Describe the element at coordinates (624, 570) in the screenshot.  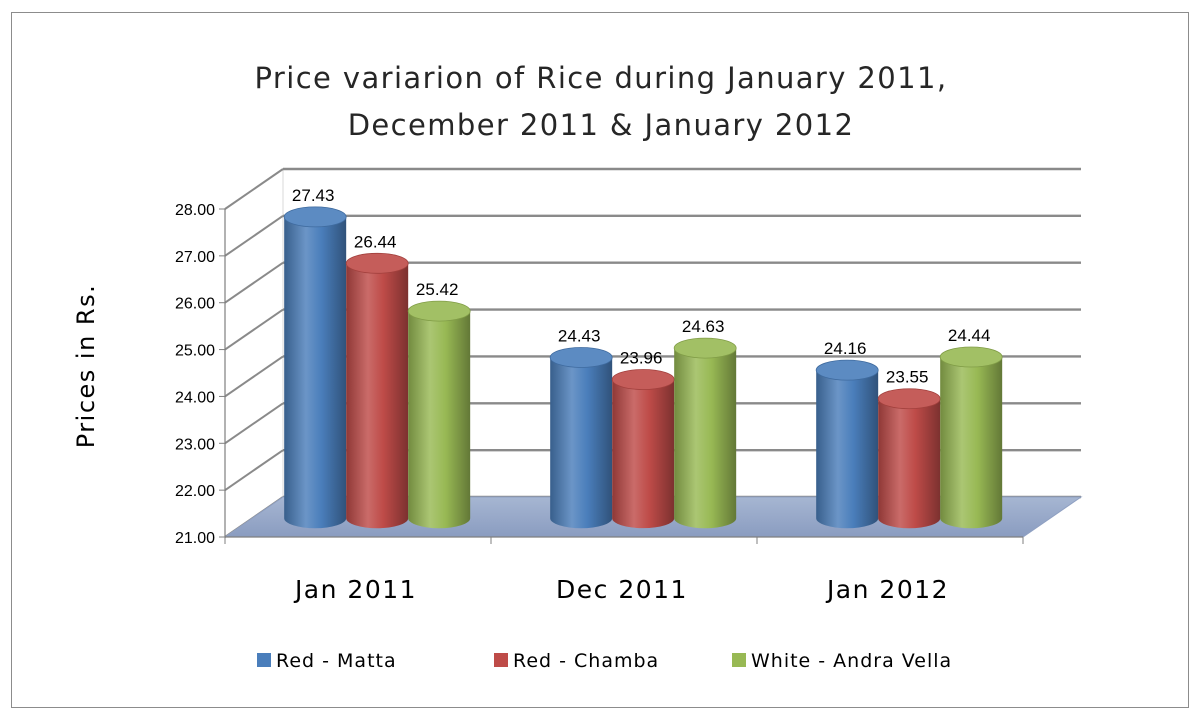
I see `x-axis: Jan 2011 Dec 2011 Jan 2012` at that location.